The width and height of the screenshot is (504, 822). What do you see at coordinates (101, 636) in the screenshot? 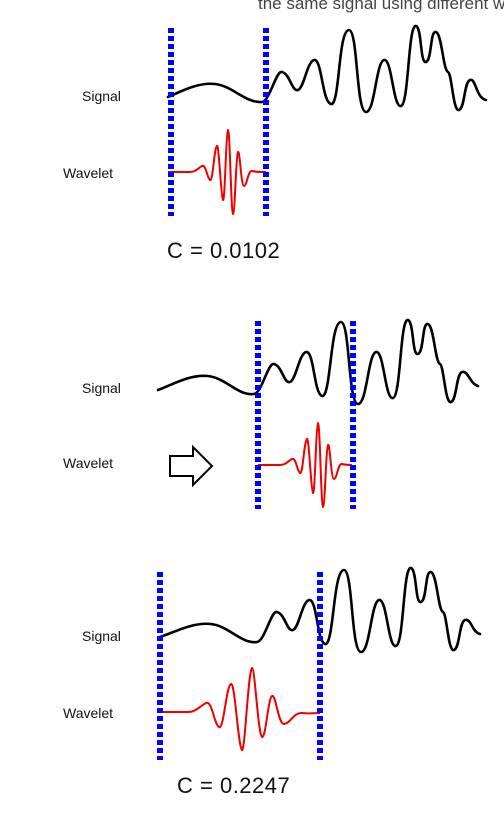
I see `signal-label-3: Signal` at bounding box center [101, 636].